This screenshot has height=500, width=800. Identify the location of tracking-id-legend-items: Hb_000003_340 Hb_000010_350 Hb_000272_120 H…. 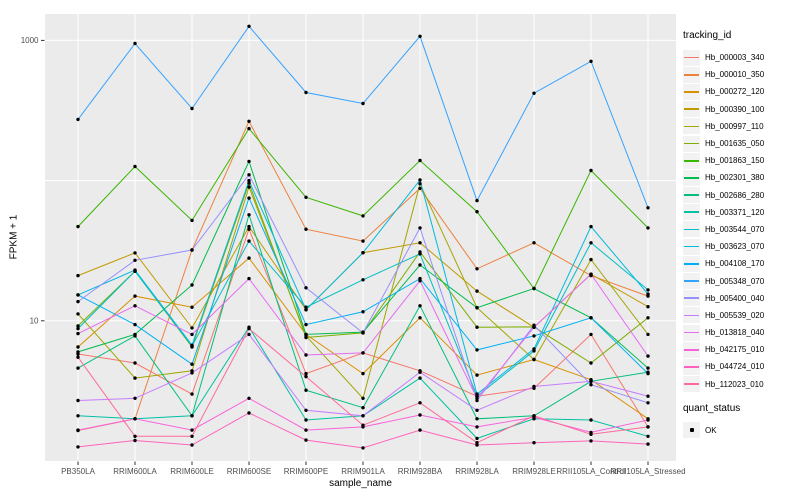
(741, 221).